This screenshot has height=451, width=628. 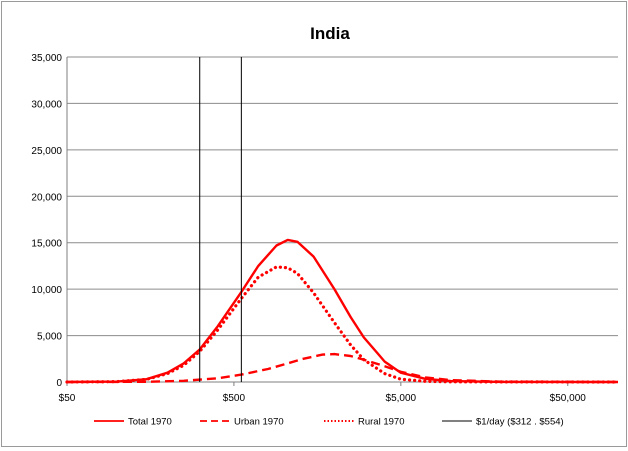 What do you see at coordinates (46, 104) in the screenshot?
I see `y-tick-label: 30,000` at bounding box center [46, 104].